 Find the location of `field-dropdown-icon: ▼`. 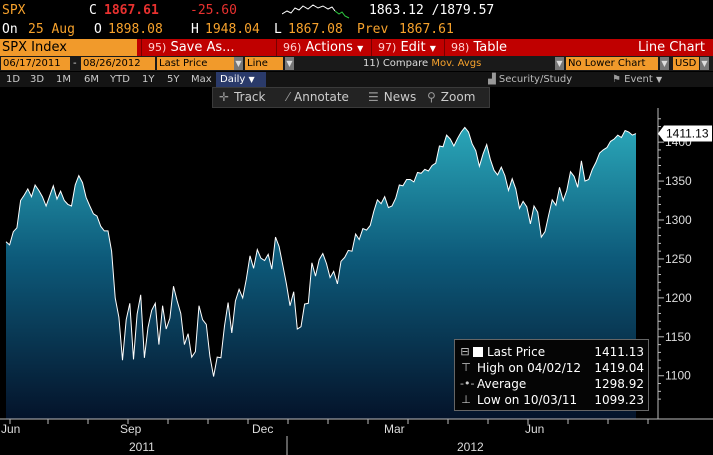

field-dropdown-icon: ▼ is located at coordinates (238, 63).